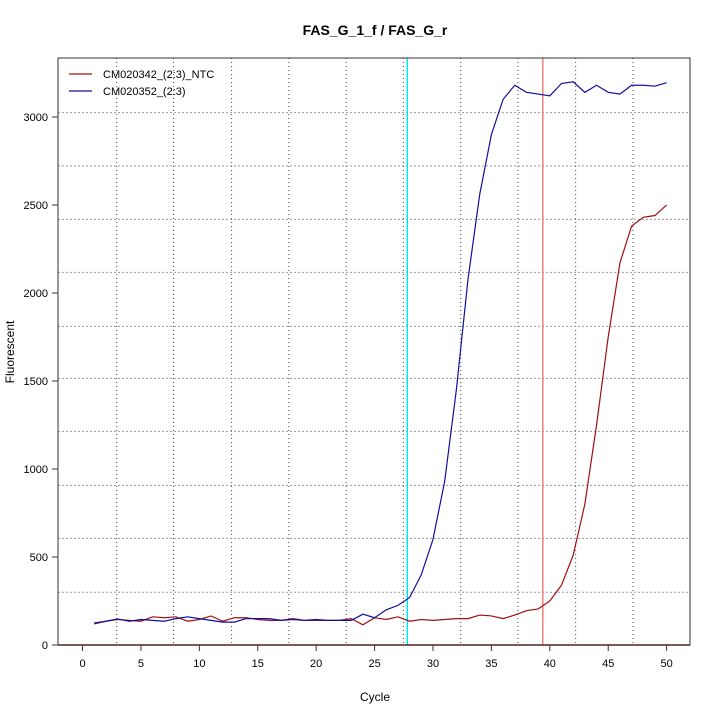  I want to click on x-axis-label: Cycle, so click(375, 697).